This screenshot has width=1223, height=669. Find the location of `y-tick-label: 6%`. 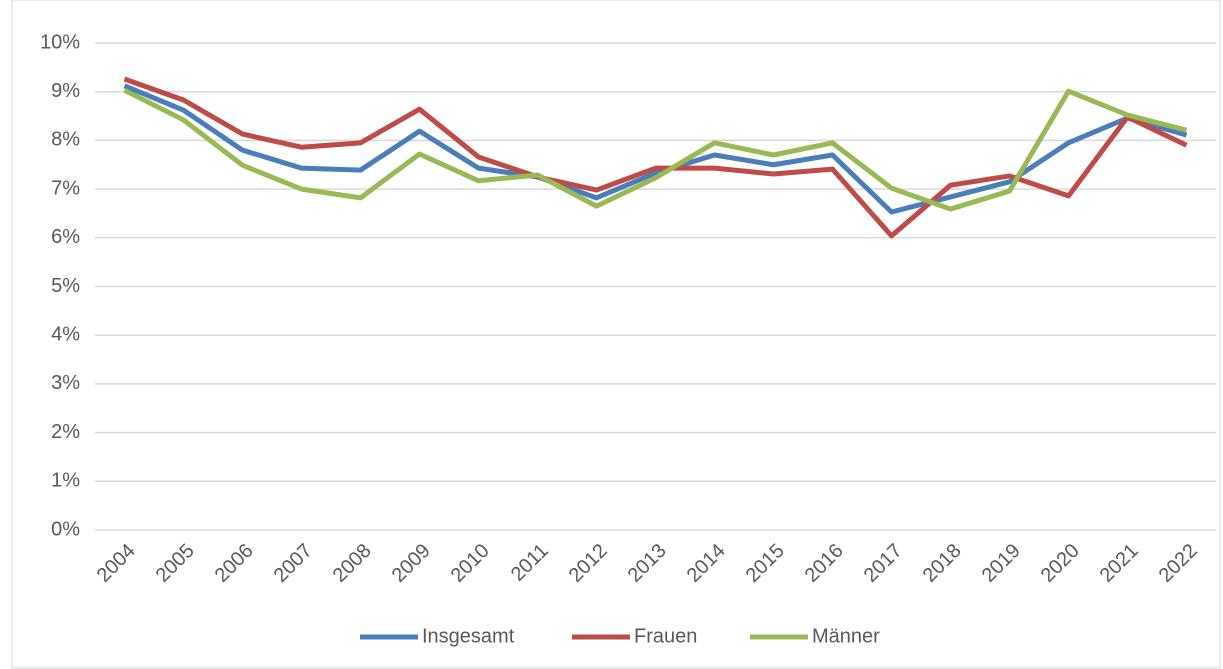

y-tick-label: 6% is located at coordinates (65, 237).